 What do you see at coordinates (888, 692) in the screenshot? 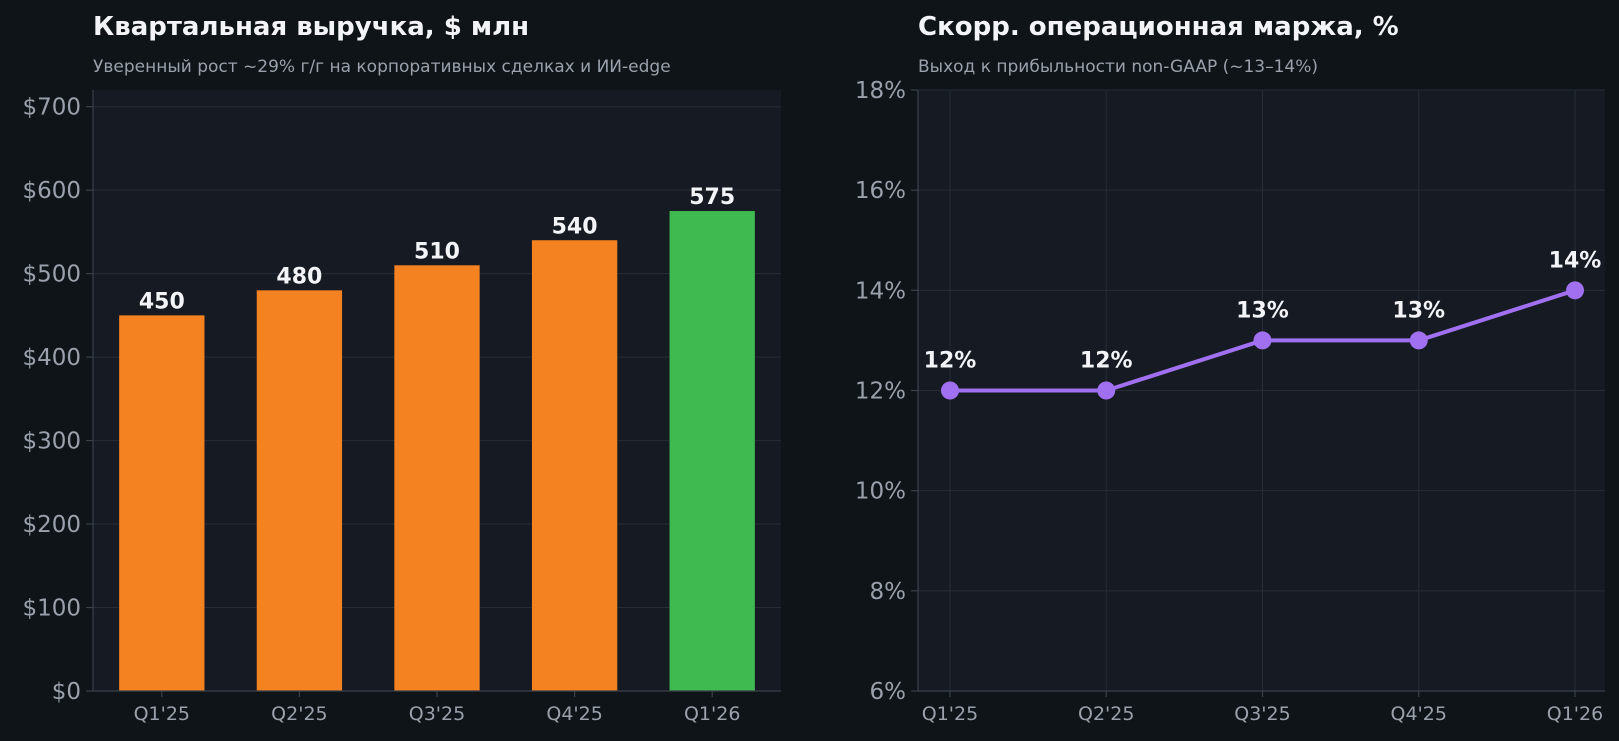
I see `margin-y-tick-label: 6%` at bounding box center [888, 692].